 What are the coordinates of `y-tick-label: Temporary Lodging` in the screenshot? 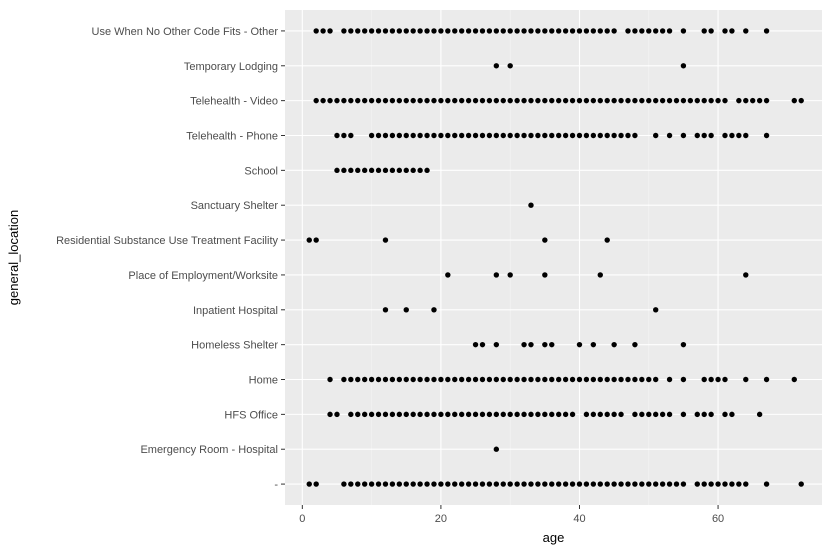 It's located at (231, 67).